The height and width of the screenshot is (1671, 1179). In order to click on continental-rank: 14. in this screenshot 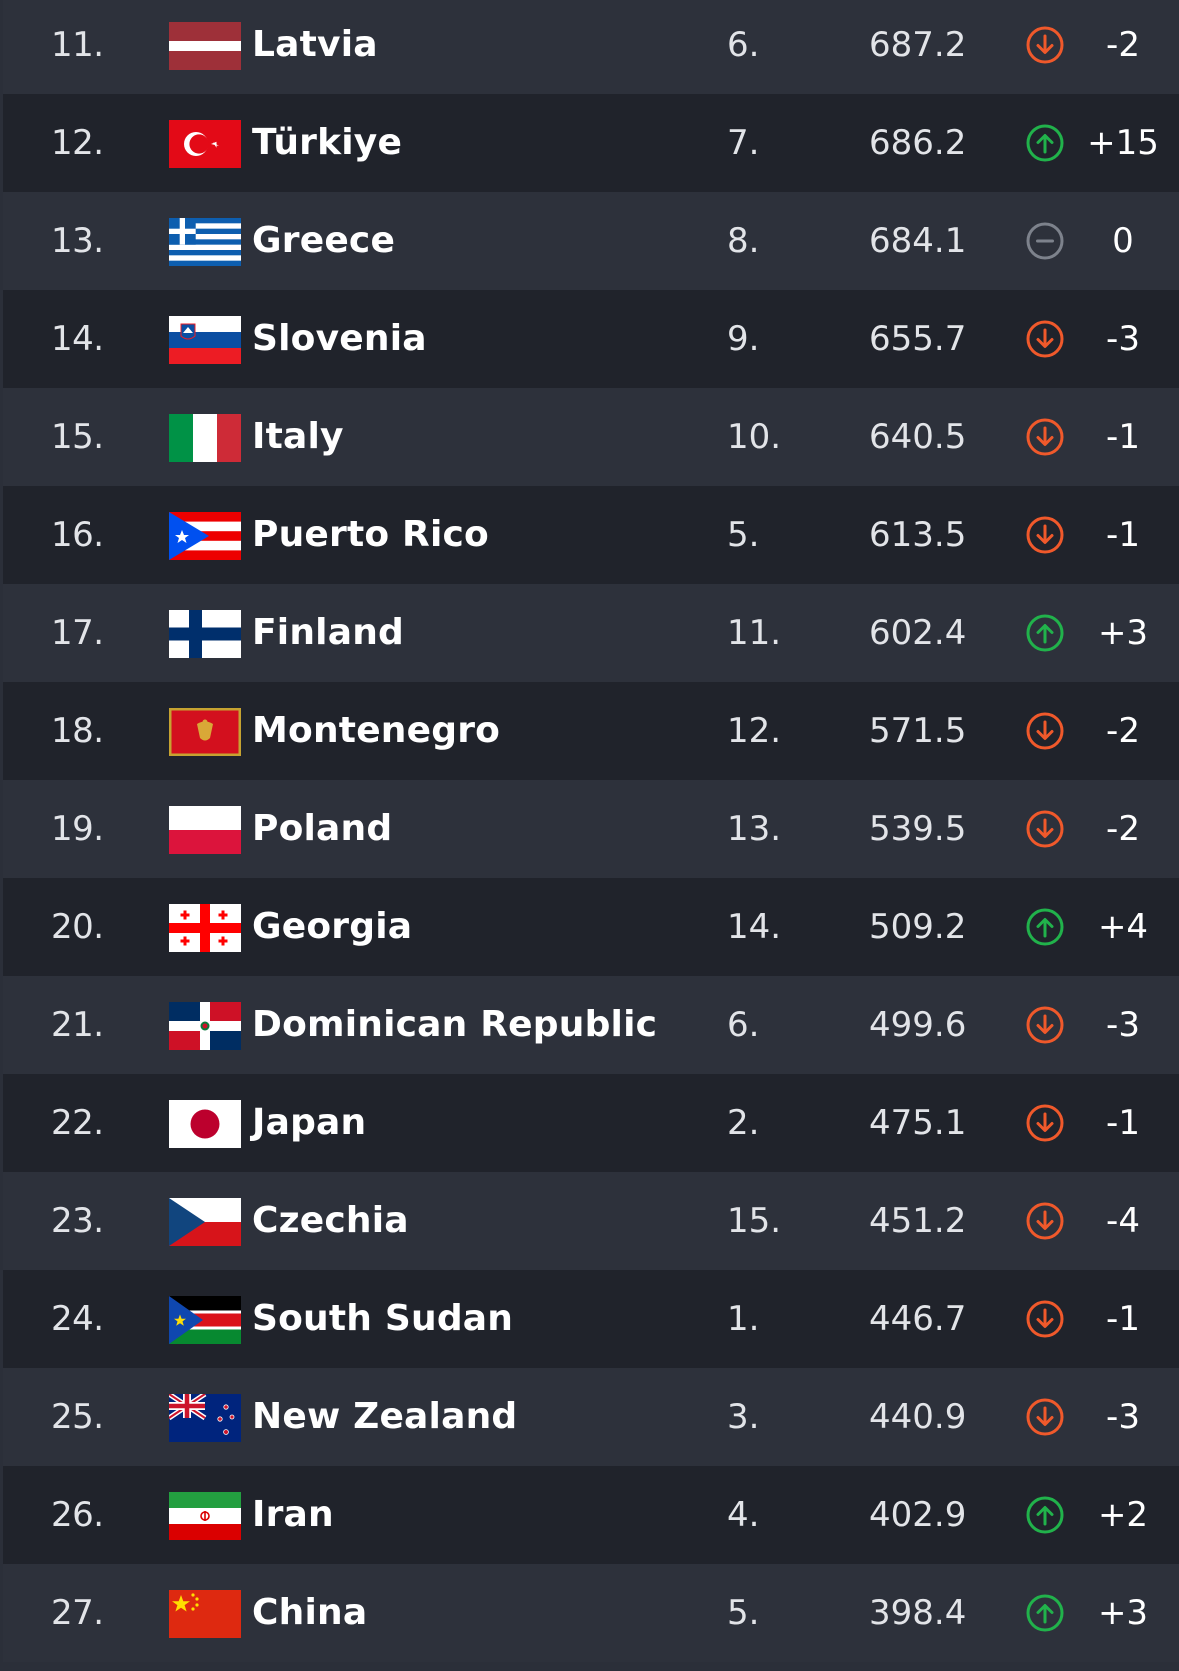, I will do `click(754, 927)`.